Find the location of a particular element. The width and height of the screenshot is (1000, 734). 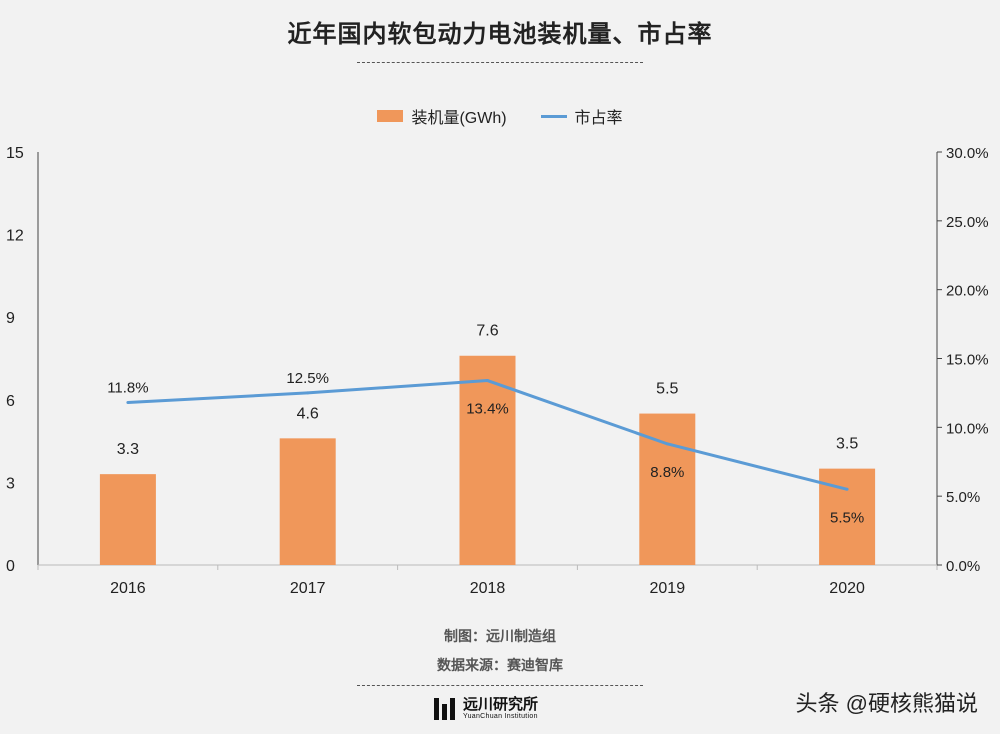

legend-item-line: 市占率 is located at coordinates (581, 116).